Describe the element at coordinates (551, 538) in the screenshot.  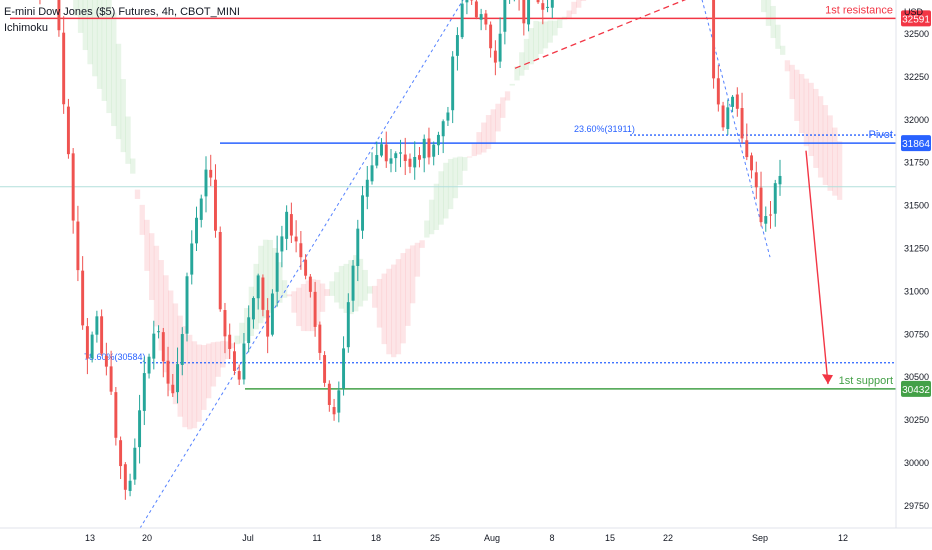
I see `x-tick-label: 8` at that location.